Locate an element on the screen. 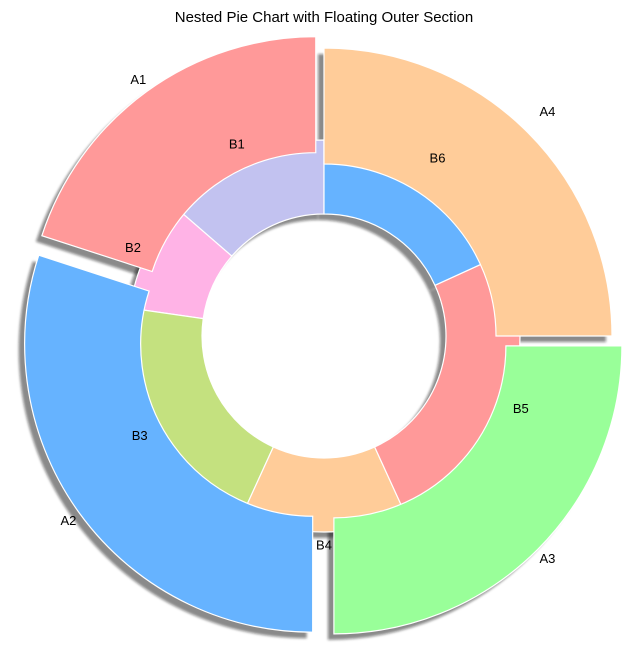 The height and width of the screenshot is (656, 642). inner-label-b5: B5 is located at coordinates (521, 408).